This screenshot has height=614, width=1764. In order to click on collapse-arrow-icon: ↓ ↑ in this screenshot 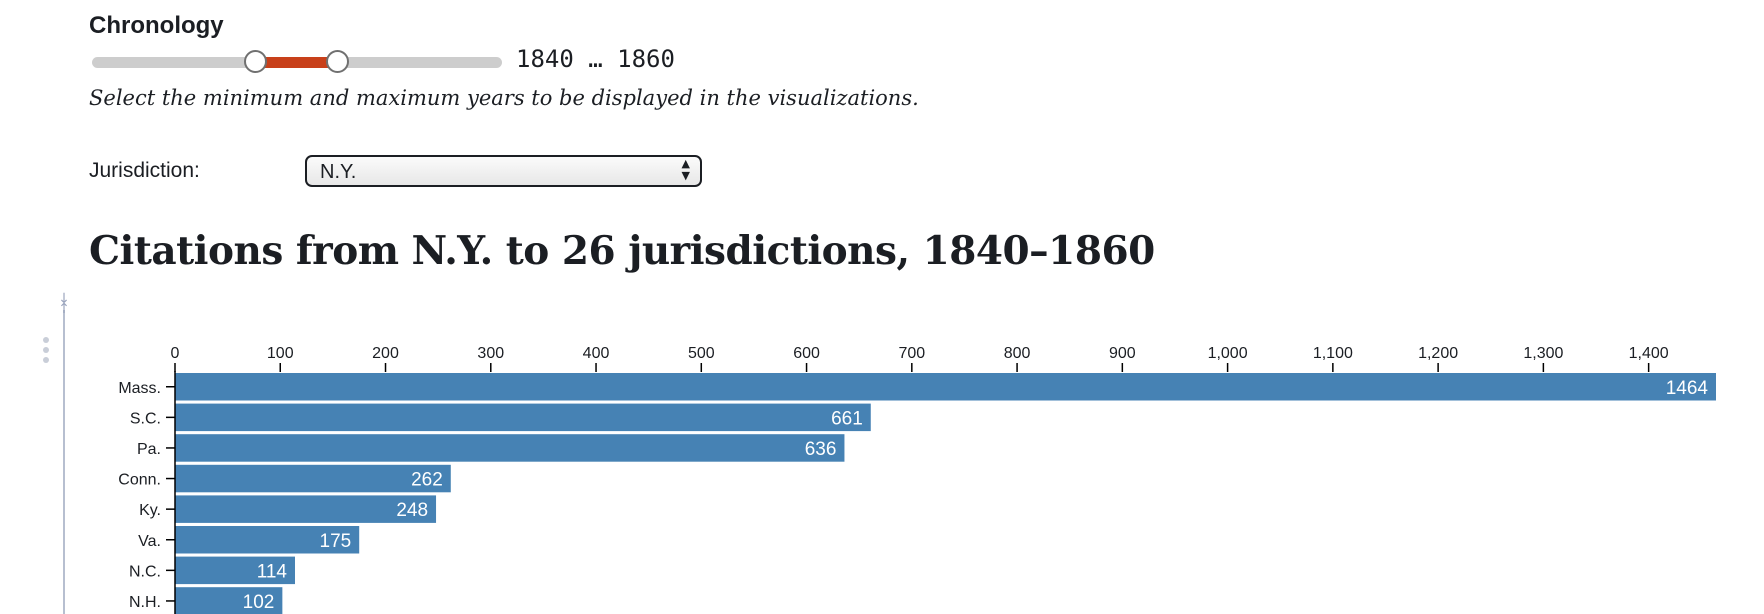, I will do `click(64, 304)`.